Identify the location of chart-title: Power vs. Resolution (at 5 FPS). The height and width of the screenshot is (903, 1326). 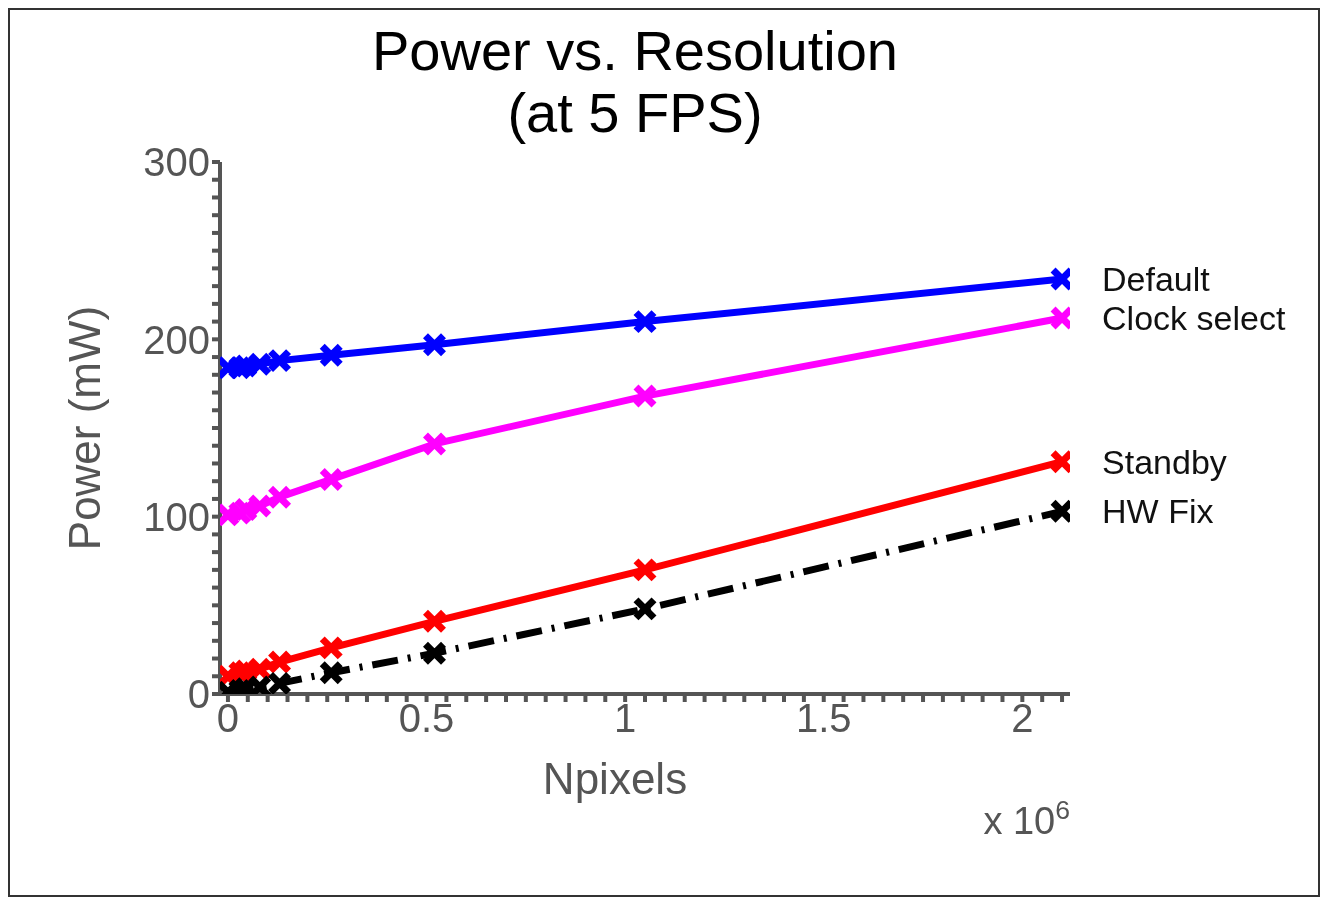
(635, 81).